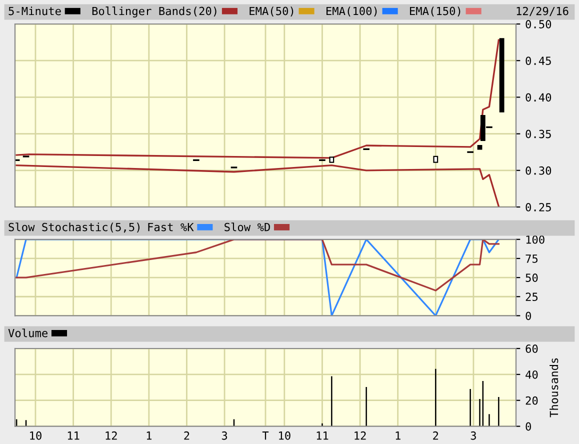 Image resolution: width=579 pixels, height=444 pixels. Describe the element at coordinates (532, 400) in the screenshot. I see `y-tick-label: 20` at that location.